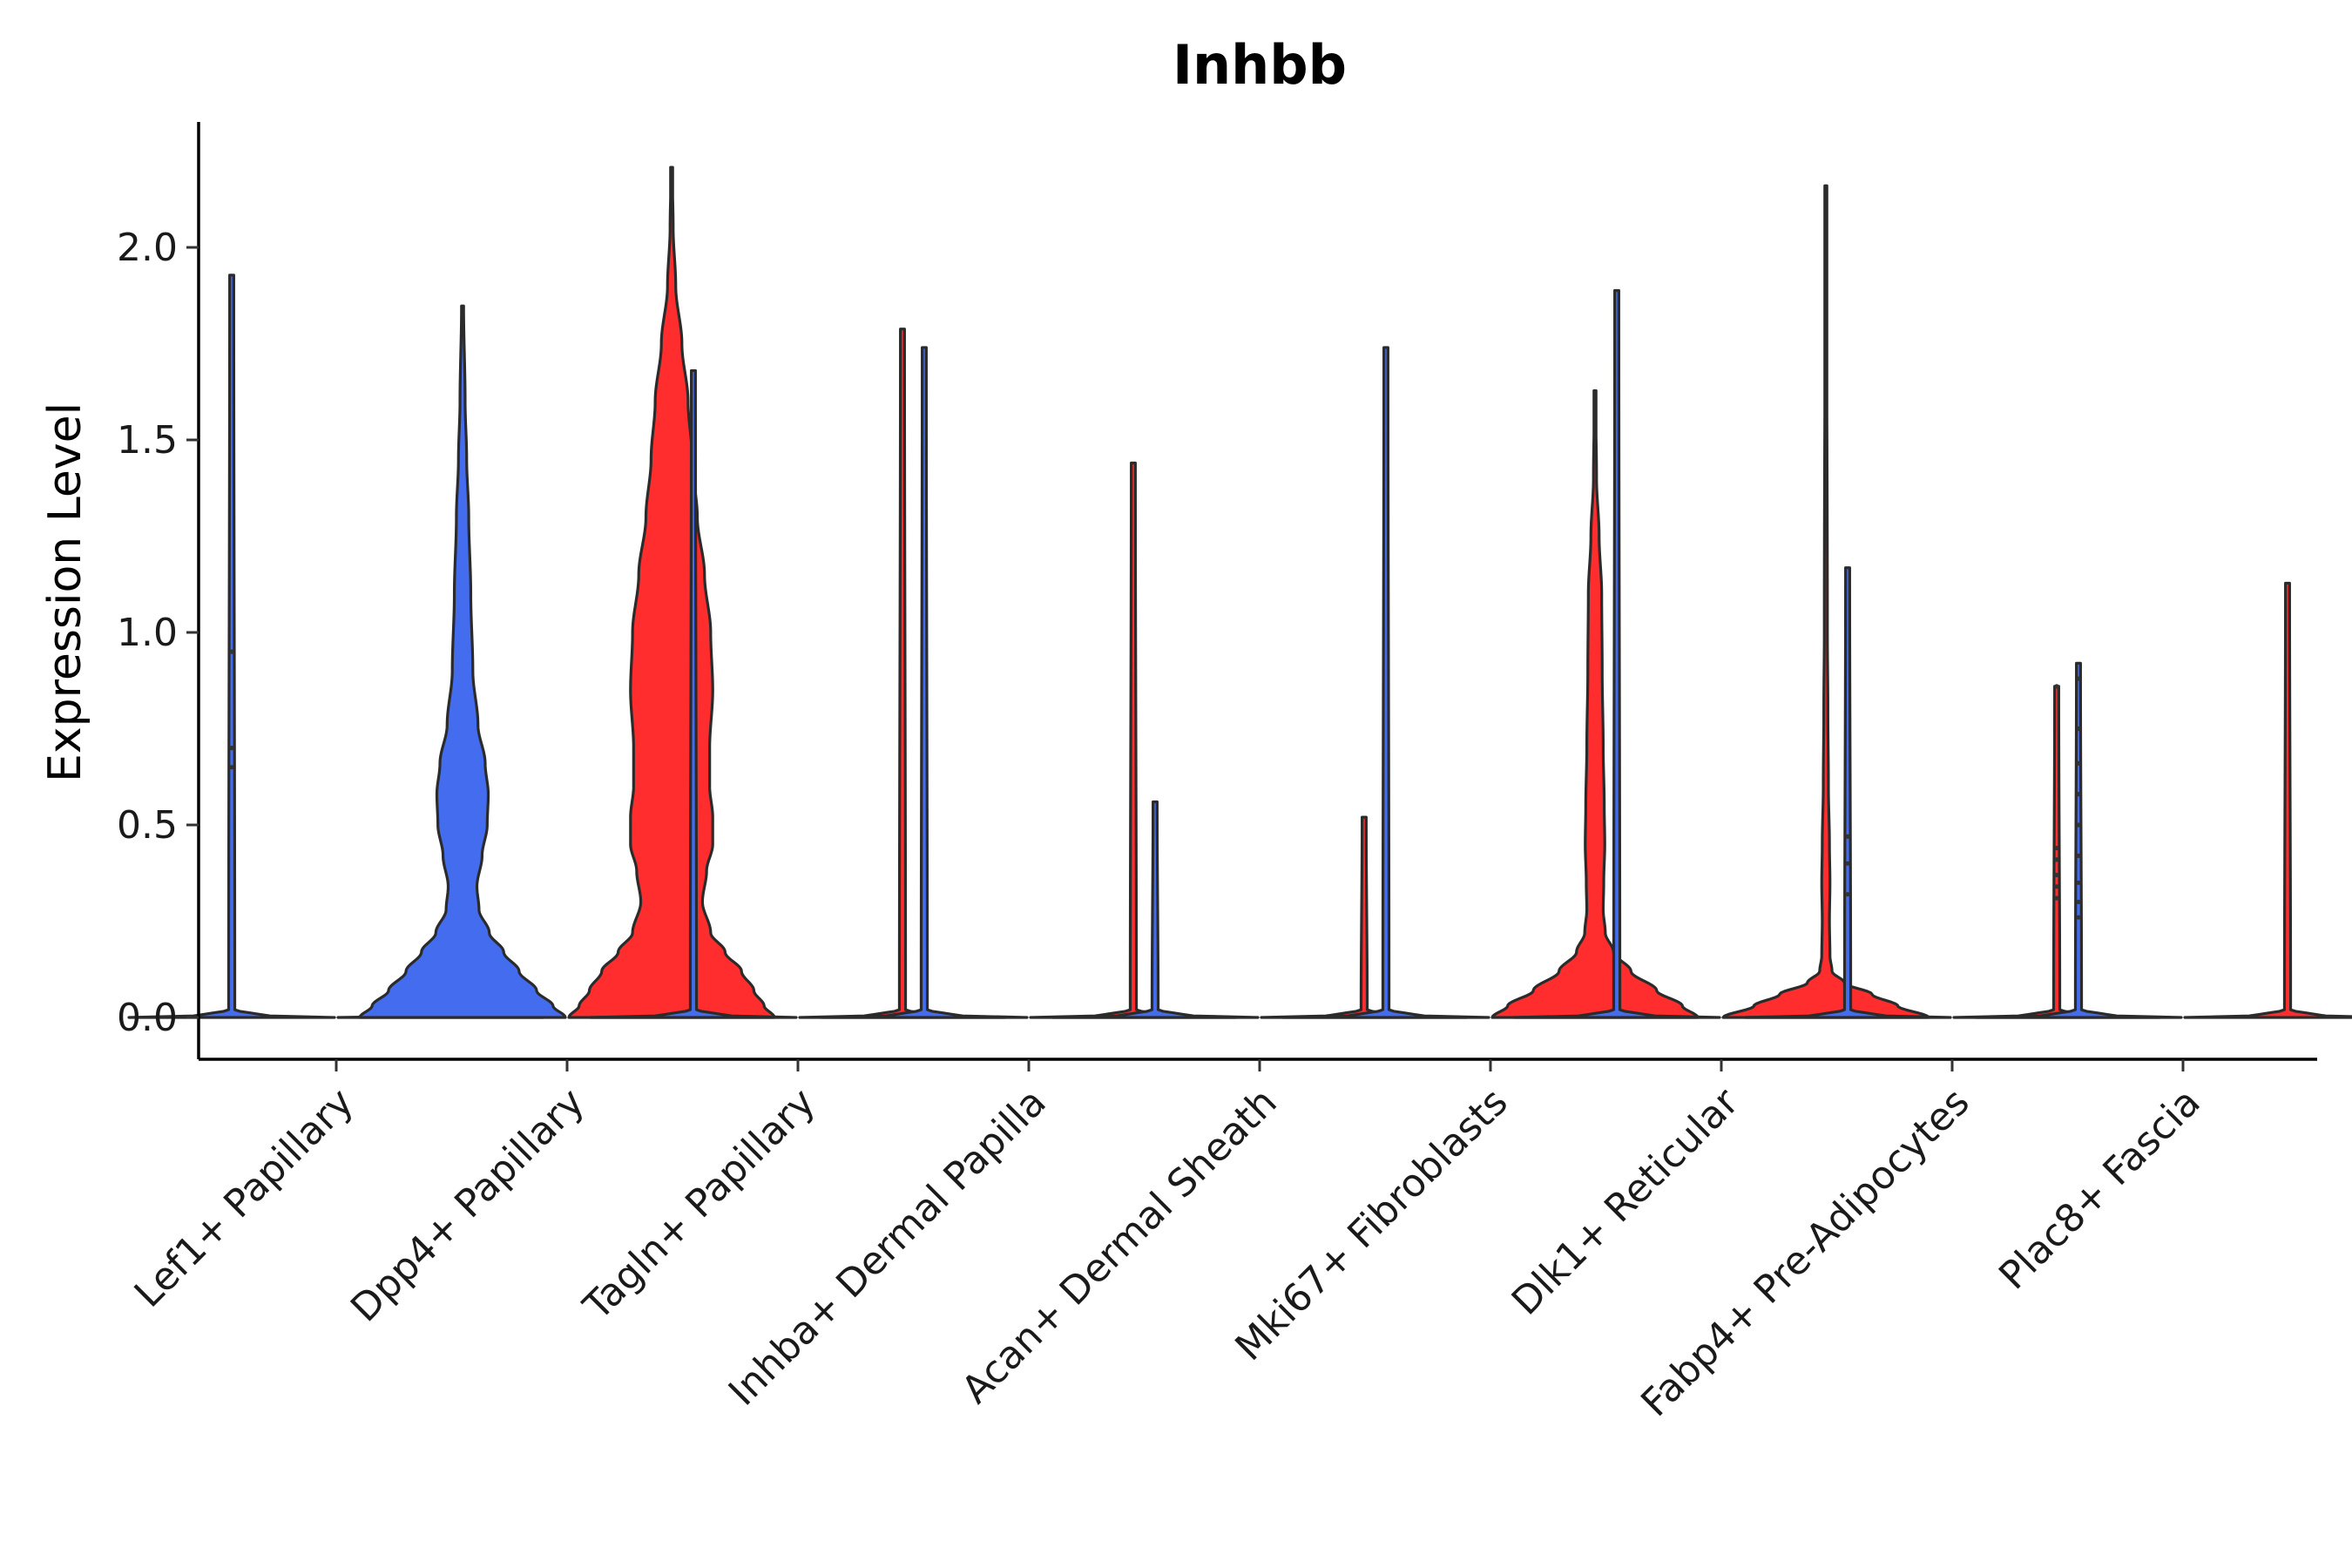  Describe the element at coordinates (2099, 1189) in the screenshot. I see `x-tick-label: Plac8+ Fascia` at that location.